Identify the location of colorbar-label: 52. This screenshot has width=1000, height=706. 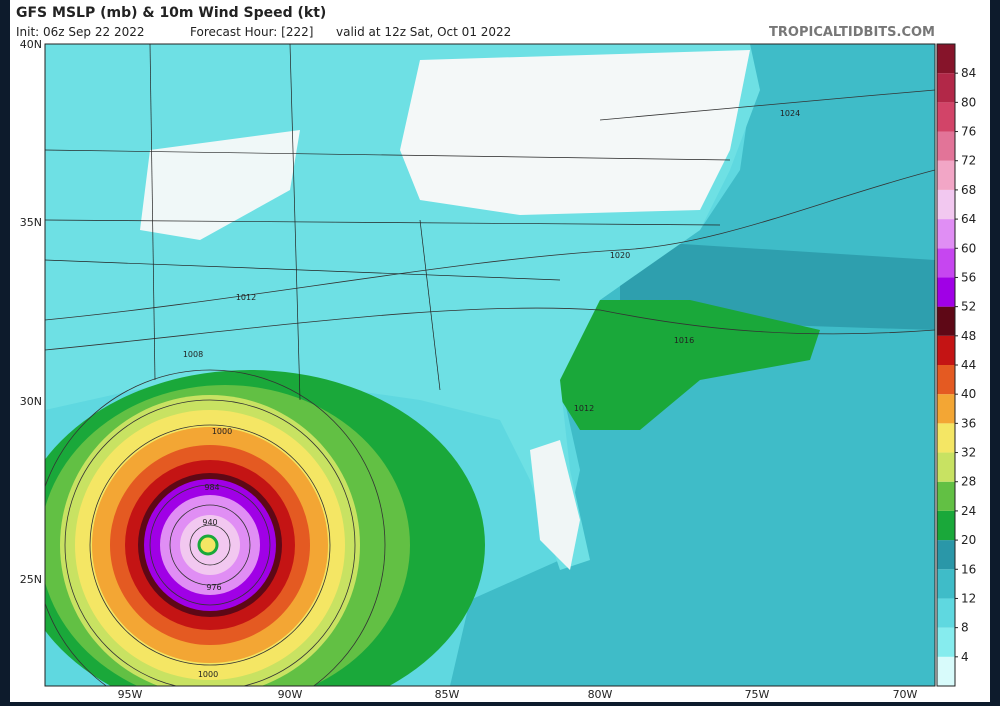
(968, 307).